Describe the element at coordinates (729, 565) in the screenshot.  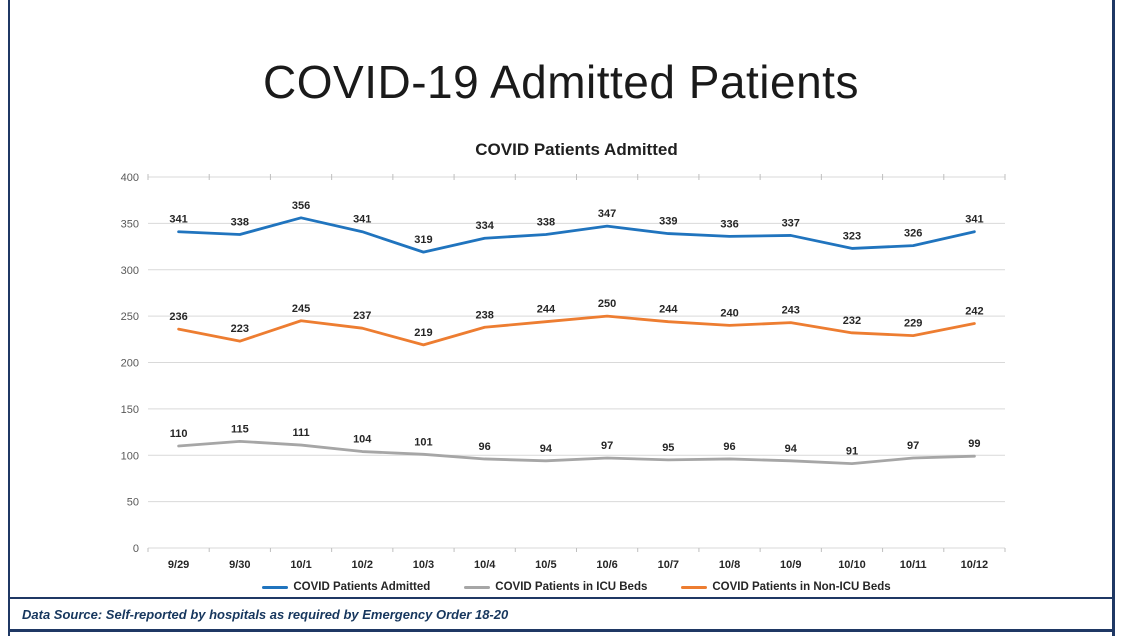
I see `x-tick-label: 10/8` at that location.